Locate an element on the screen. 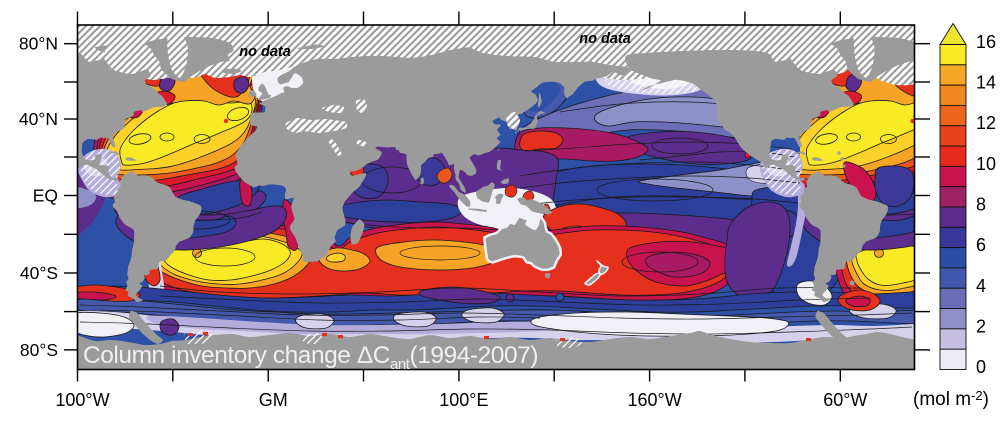 The height and width of the screenshot is (425, 1000). svg-text: 100°W is located at coordinates (82, 400).